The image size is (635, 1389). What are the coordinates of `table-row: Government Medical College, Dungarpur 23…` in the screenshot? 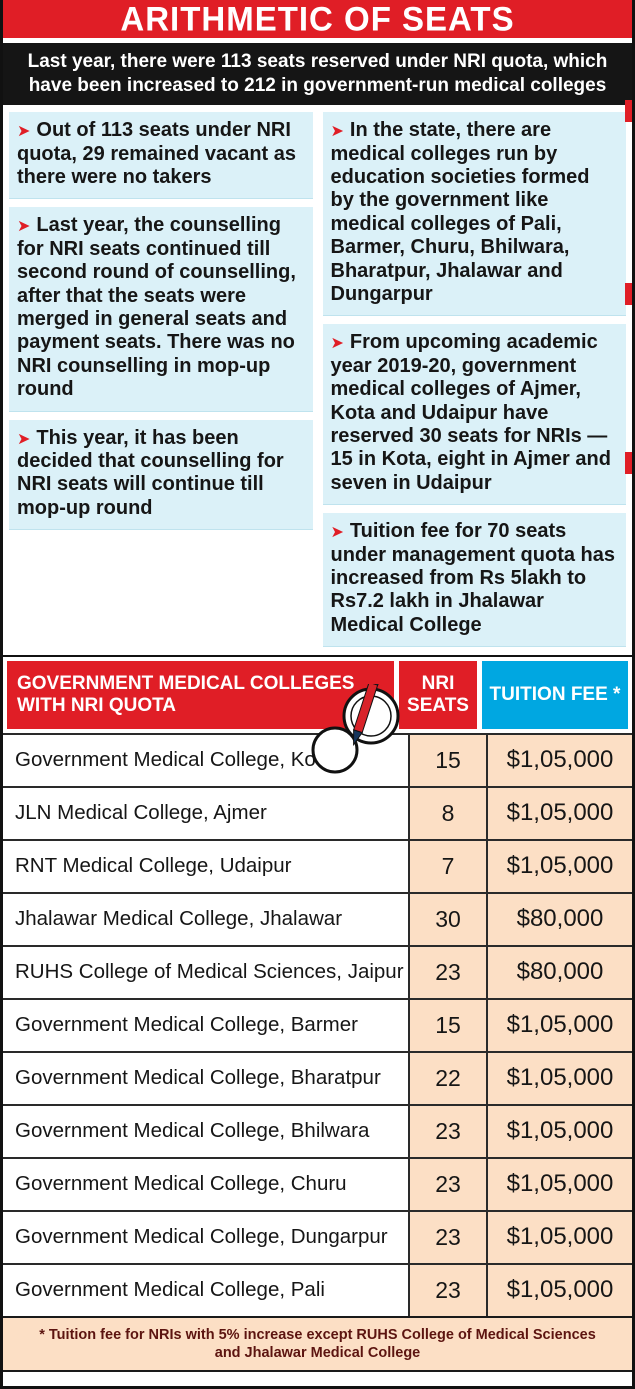 It's located at (317, 1236).